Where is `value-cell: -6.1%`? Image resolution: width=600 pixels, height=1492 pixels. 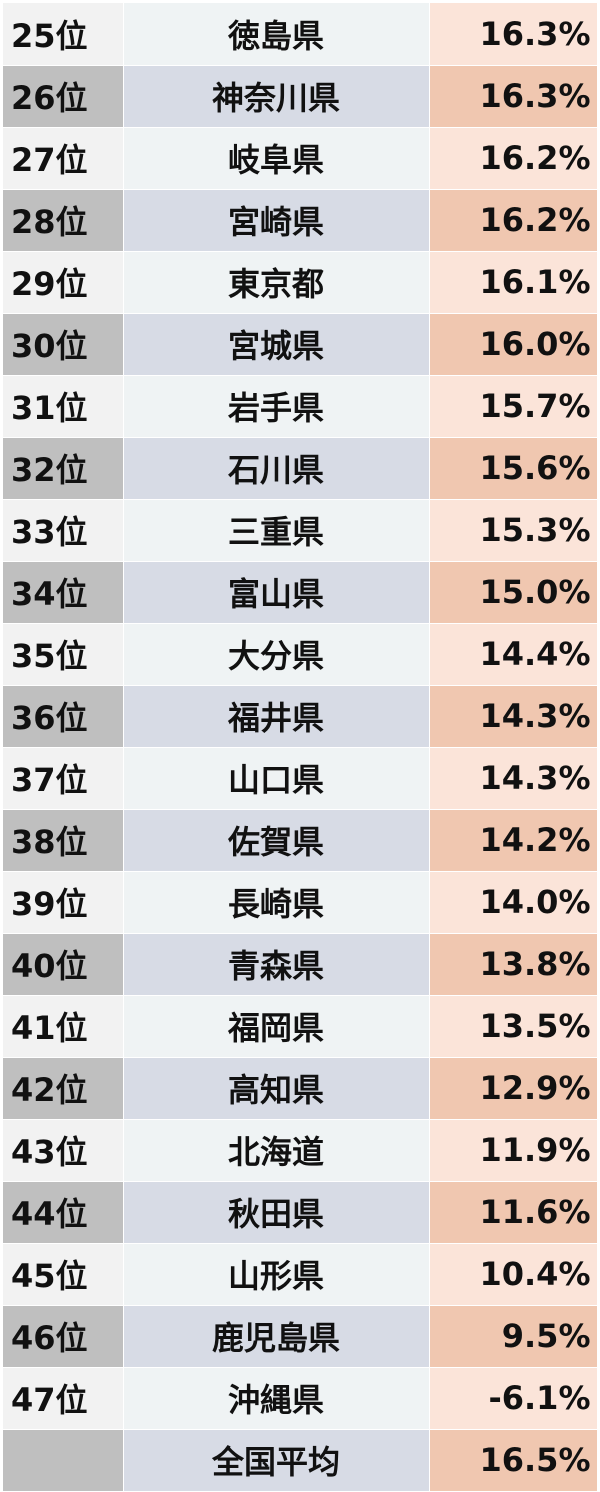
value-cell: -6.1% is located at coordinates (513, 1398).